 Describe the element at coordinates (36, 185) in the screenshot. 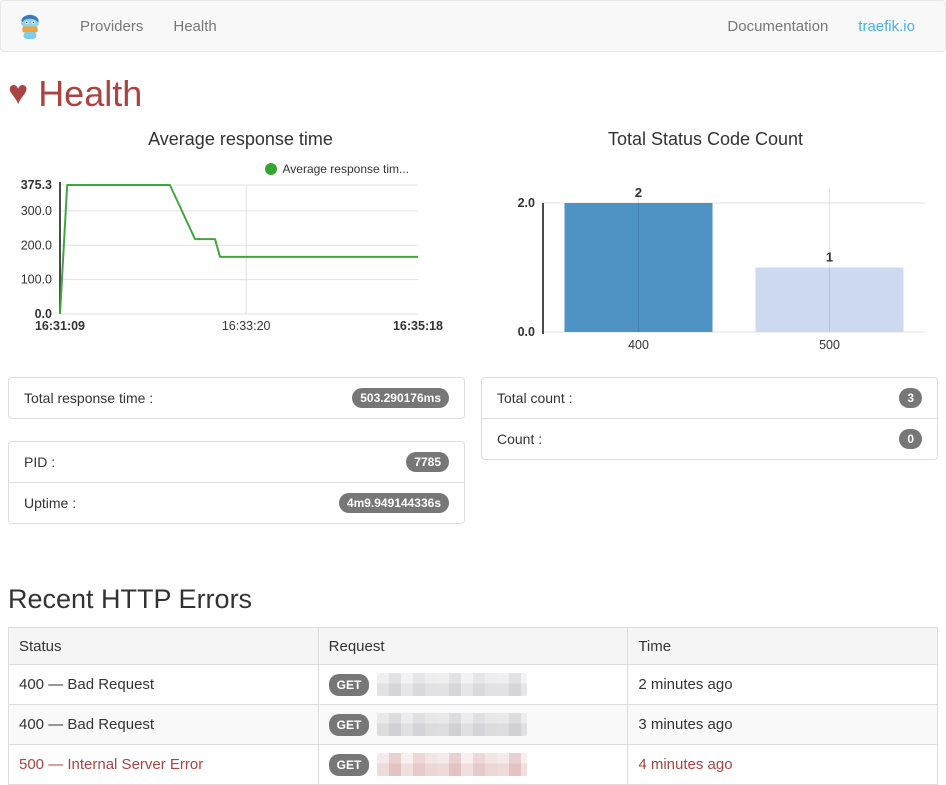

I see `svg-text: 375.3` at that location.